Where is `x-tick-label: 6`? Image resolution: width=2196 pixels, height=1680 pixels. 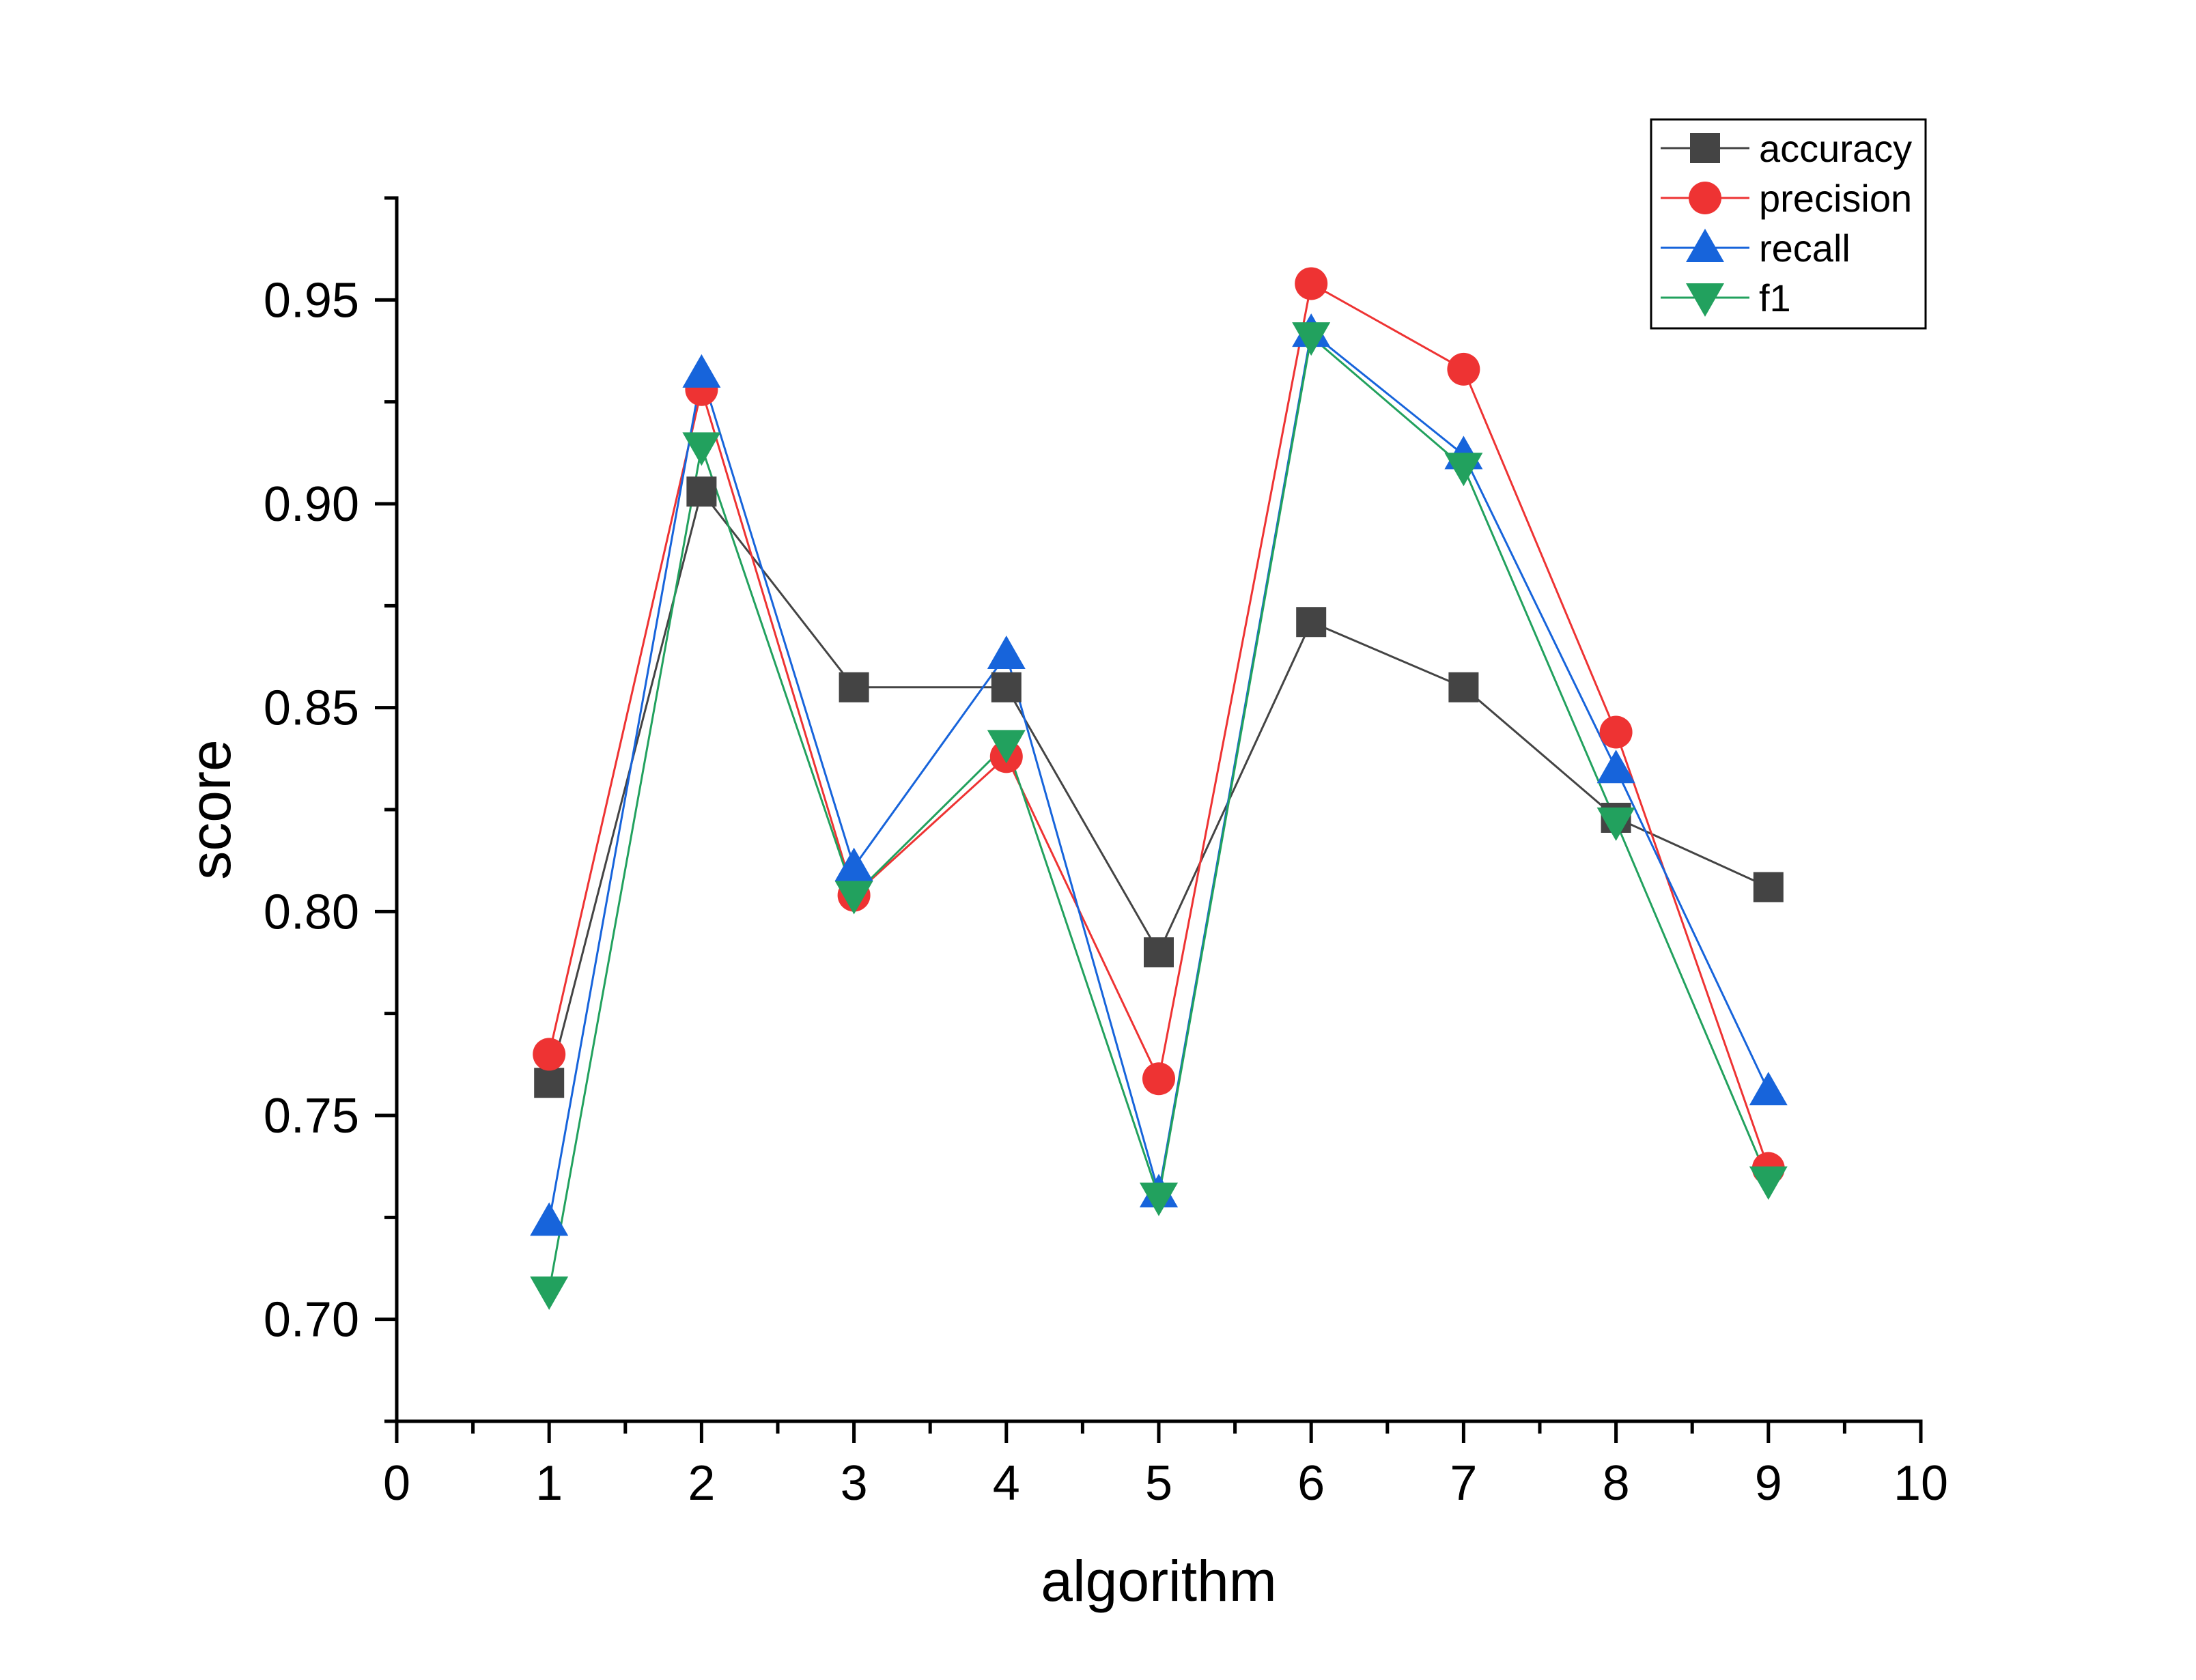 x-tick-label: 6 is located at coordinates (1311, 1483).